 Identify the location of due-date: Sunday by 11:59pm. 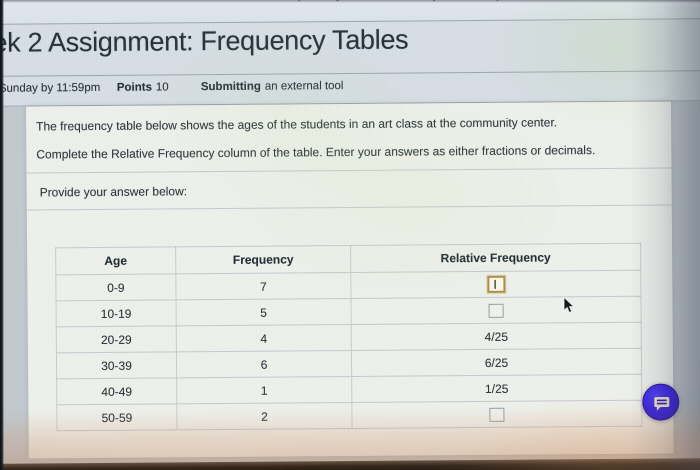
(50, 88).